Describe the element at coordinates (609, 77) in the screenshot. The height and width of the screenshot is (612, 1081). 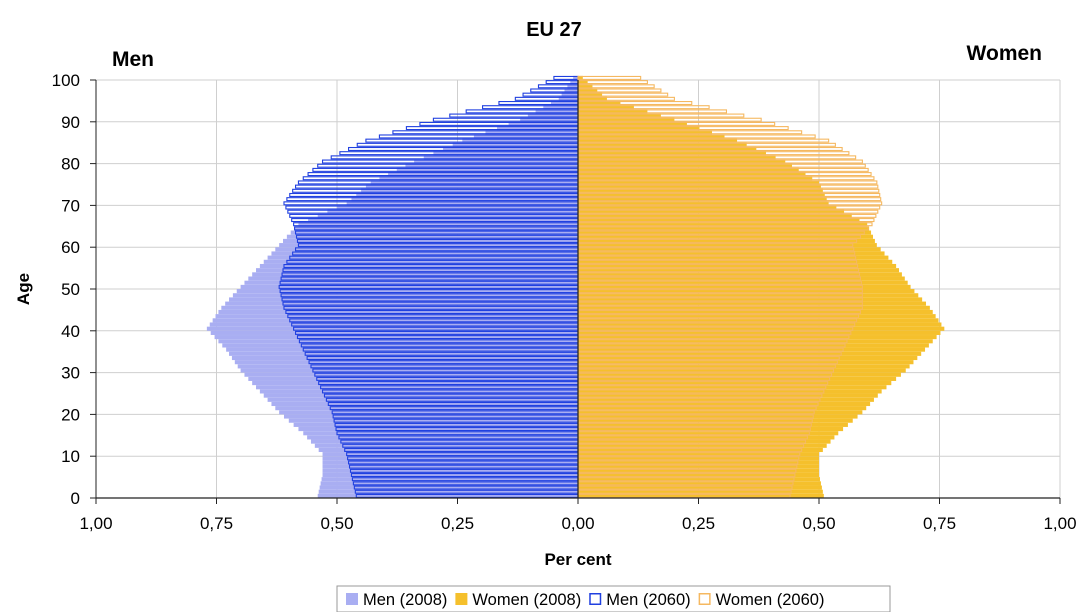
I see `bar-women-2060` at that location.